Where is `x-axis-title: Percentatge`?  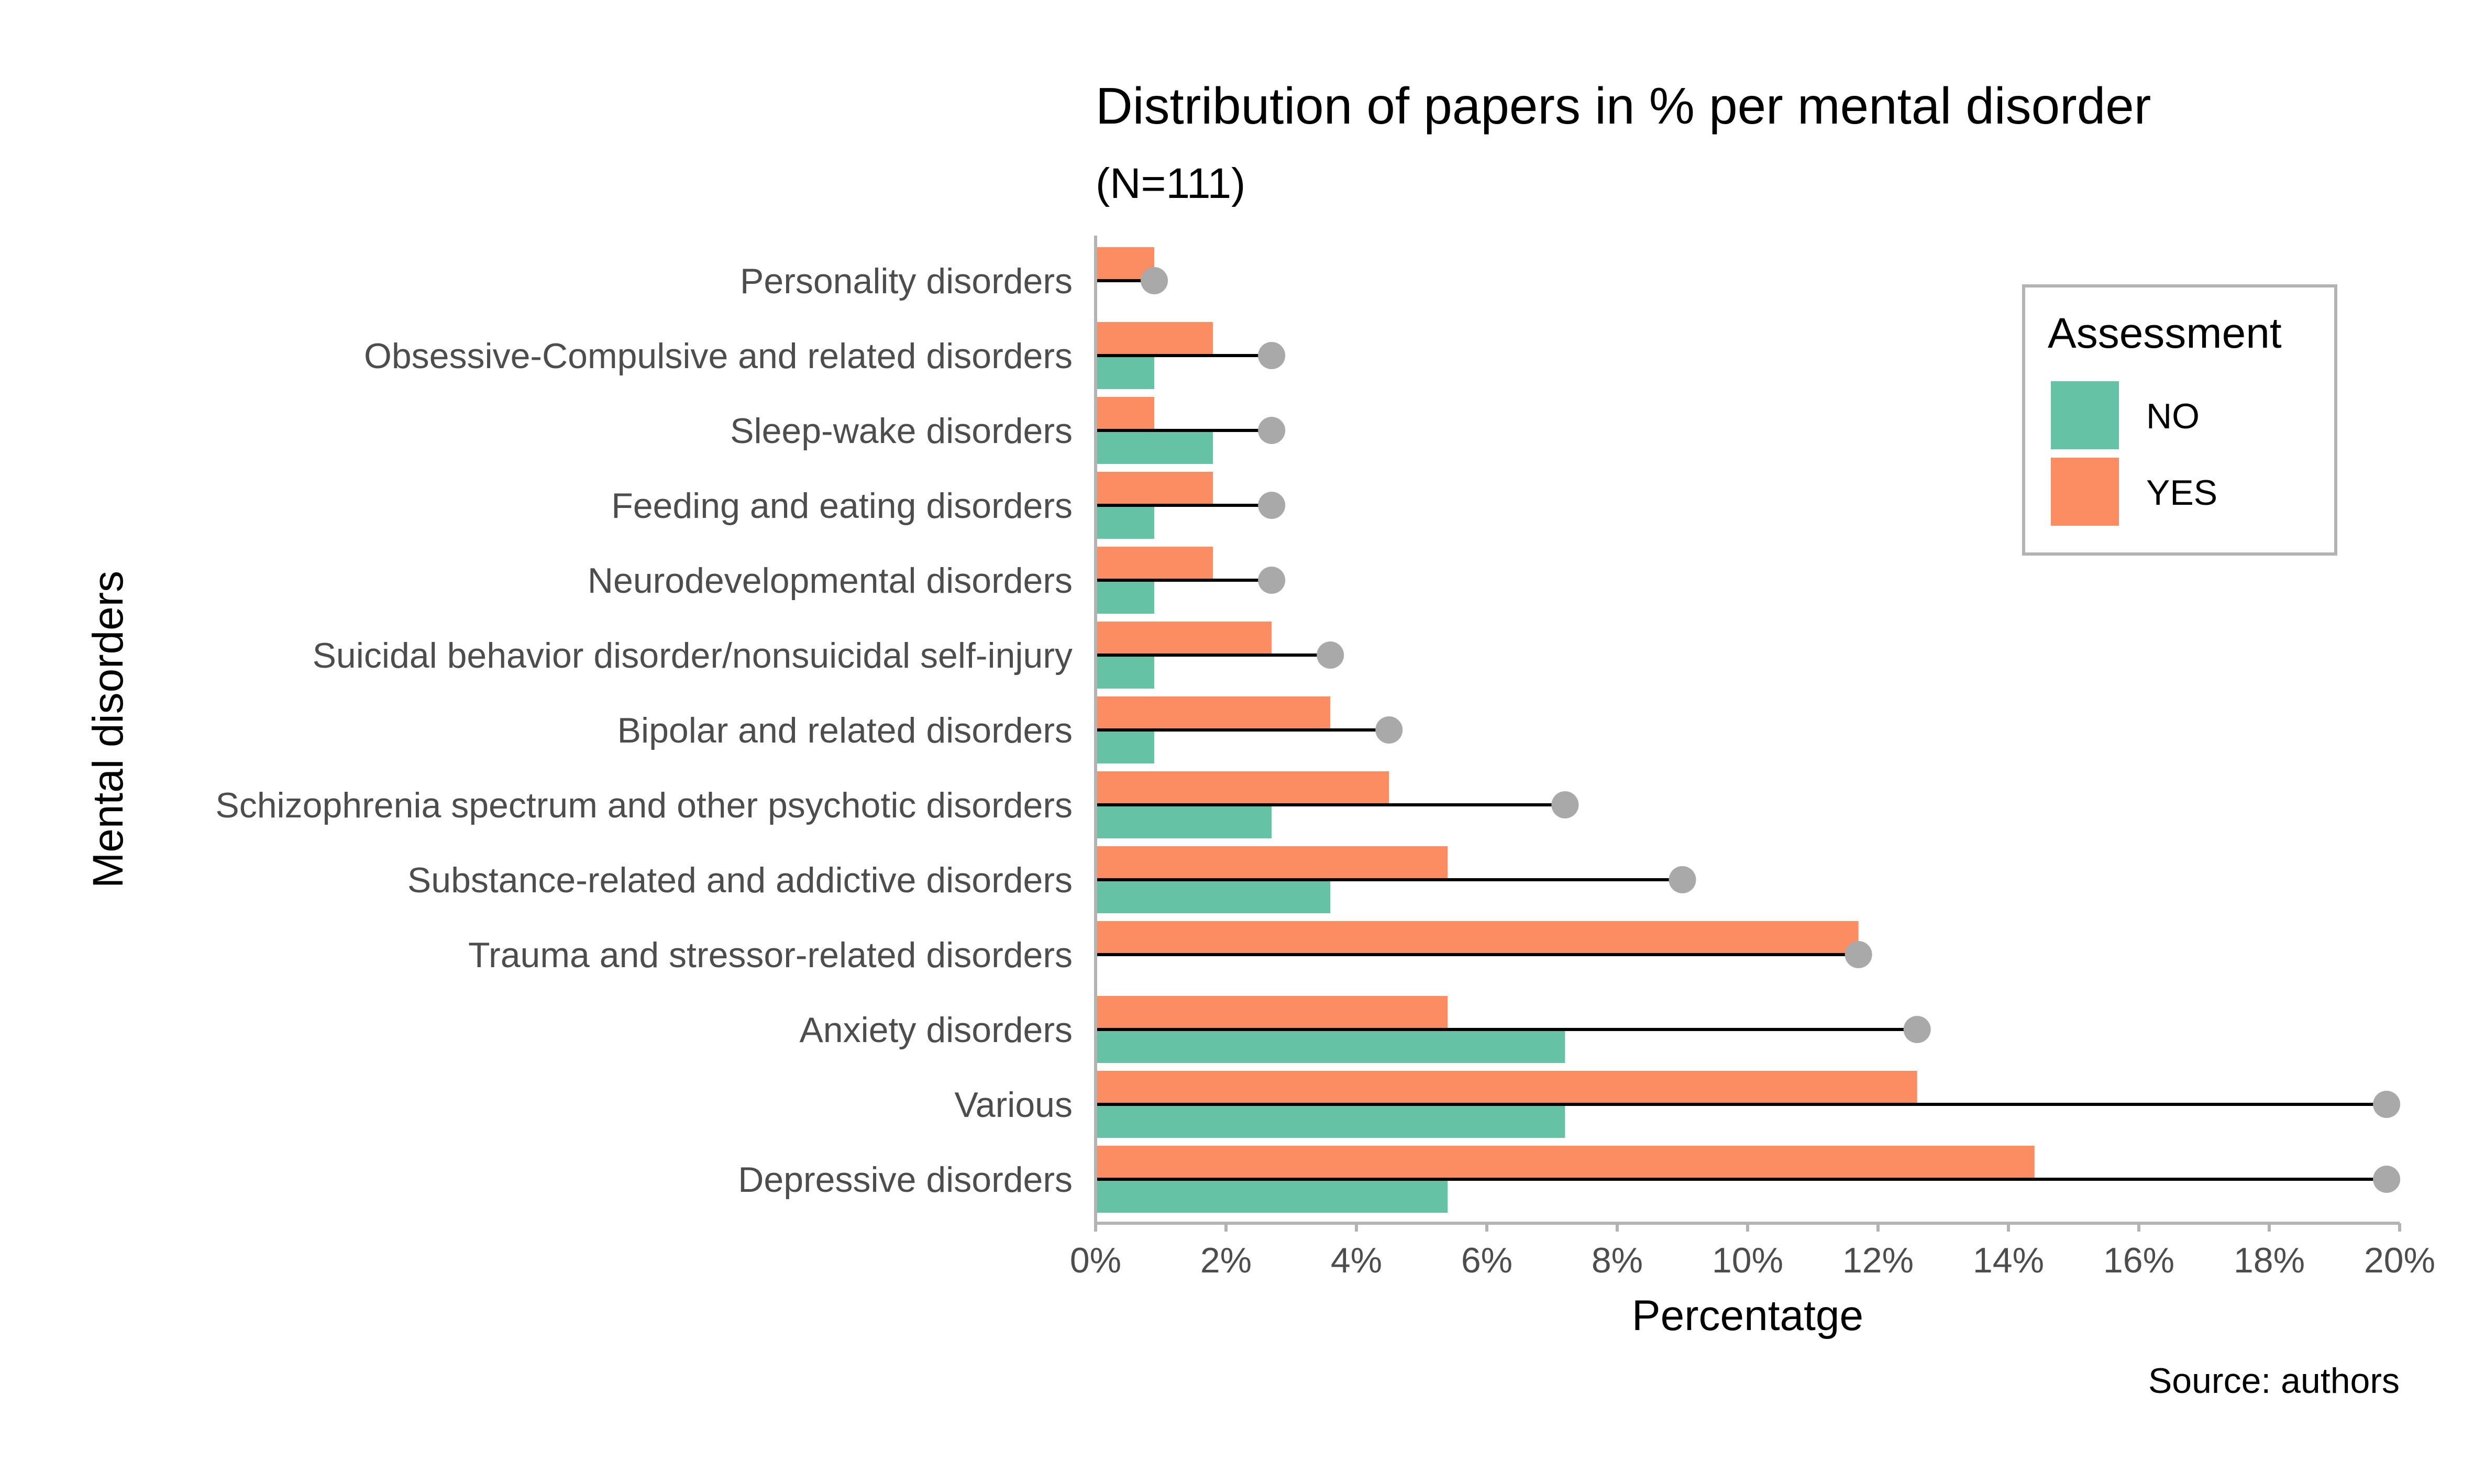
x-axis-title: Percentatge is located at coordinates (1747, 1316).